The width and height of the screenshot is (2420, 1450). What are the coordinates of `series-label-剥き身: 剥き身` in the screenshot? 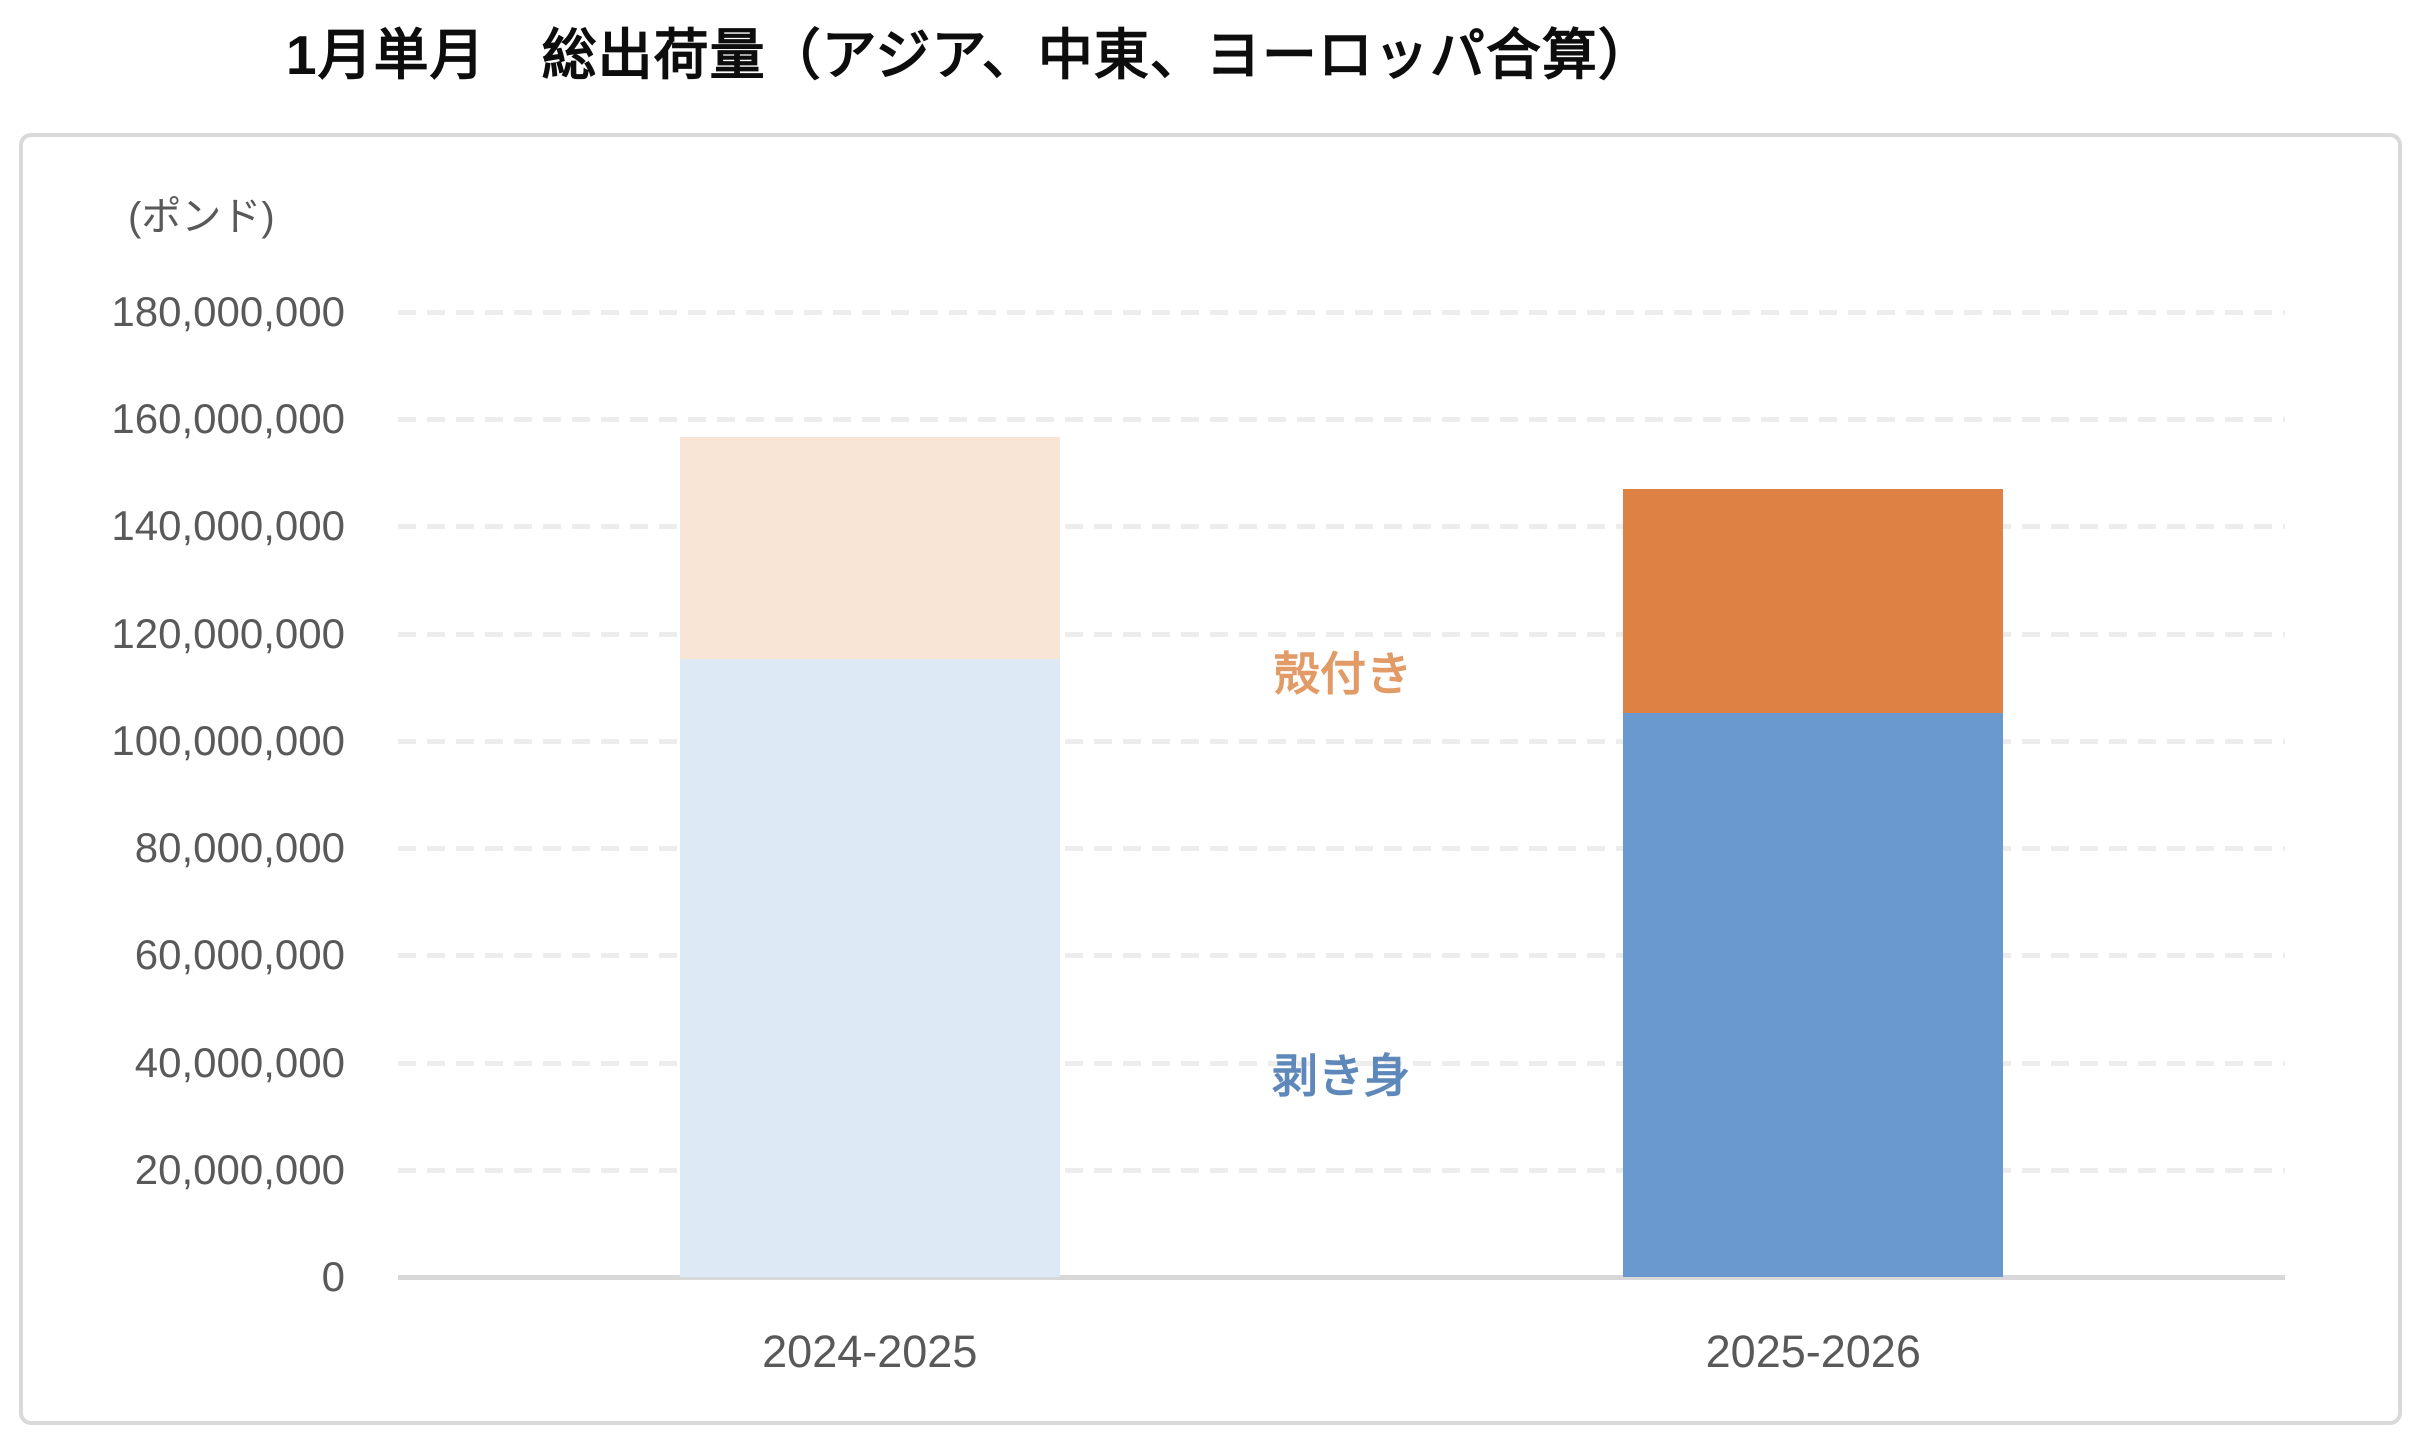 It's located at (1341, 1076).